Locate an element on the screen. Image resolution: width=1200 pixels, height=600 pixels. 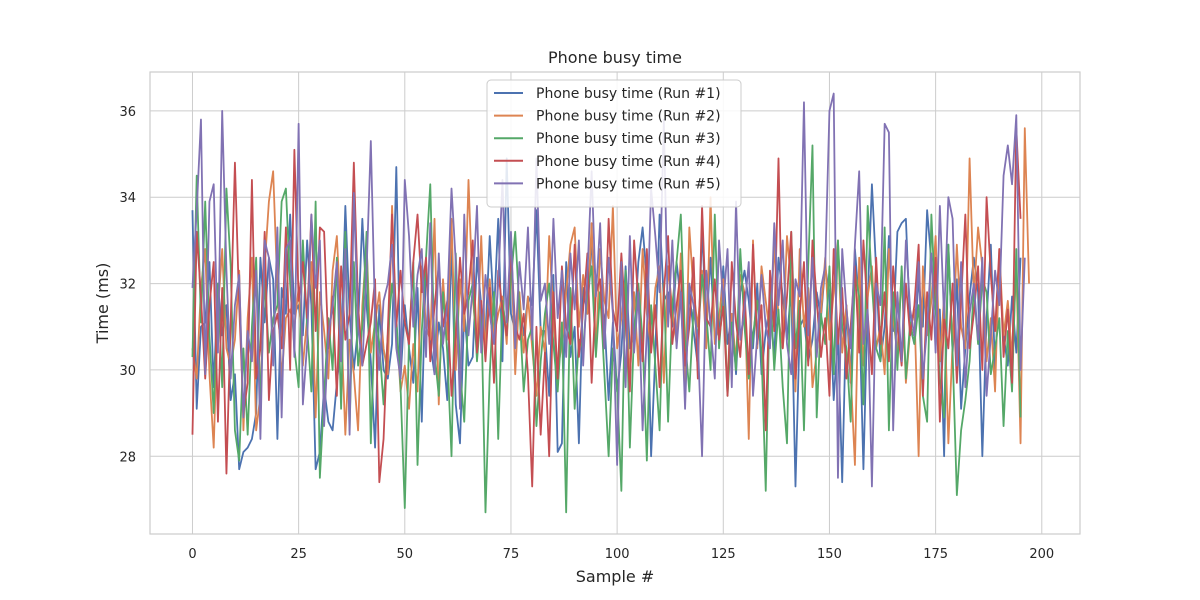
legend-entry: Phone busy time (Run #2) is located at coordinates (628, 117).